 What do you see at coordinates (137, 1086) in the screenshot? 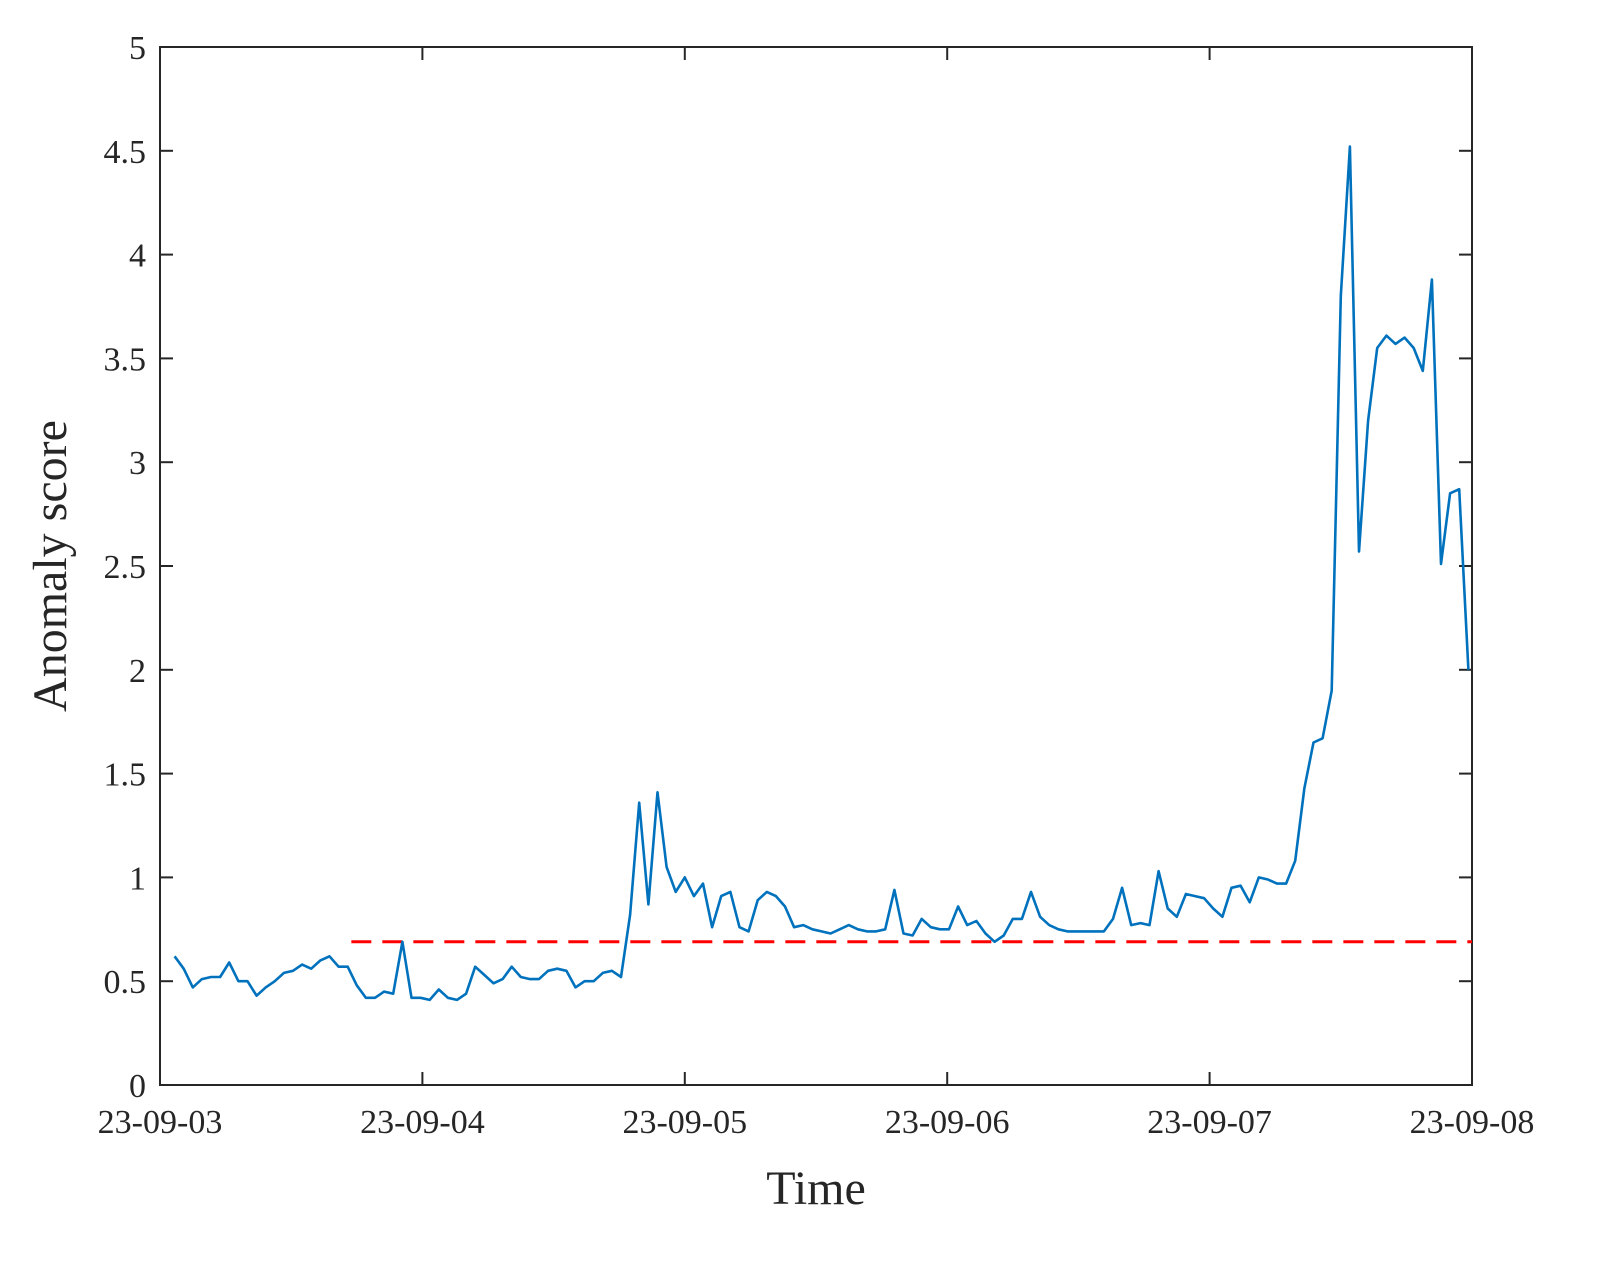
I see `y-tick-label: 0` at bounding box center [137, 1086].